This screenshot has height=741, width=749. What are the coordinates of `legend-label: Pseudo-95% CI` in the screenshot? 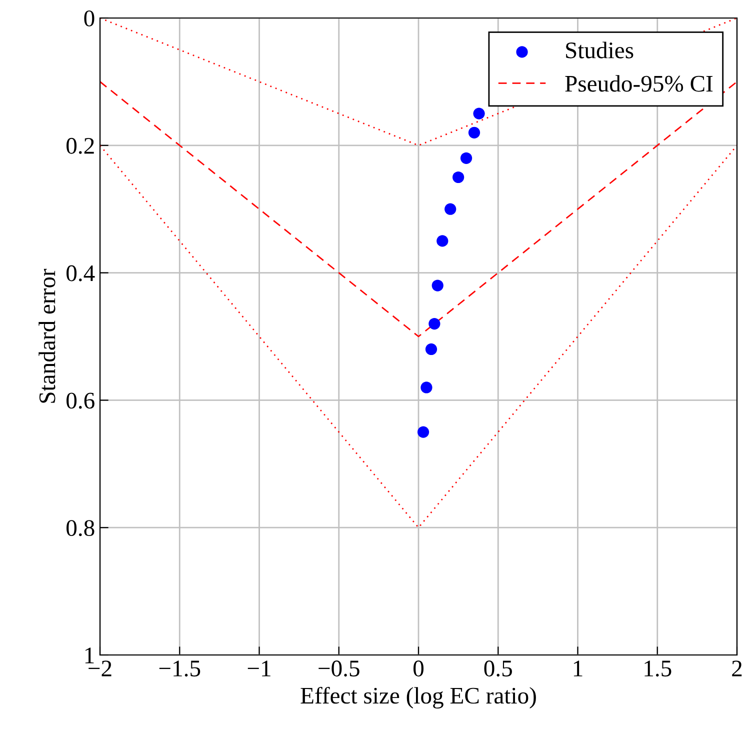 It's located at (639, 83).